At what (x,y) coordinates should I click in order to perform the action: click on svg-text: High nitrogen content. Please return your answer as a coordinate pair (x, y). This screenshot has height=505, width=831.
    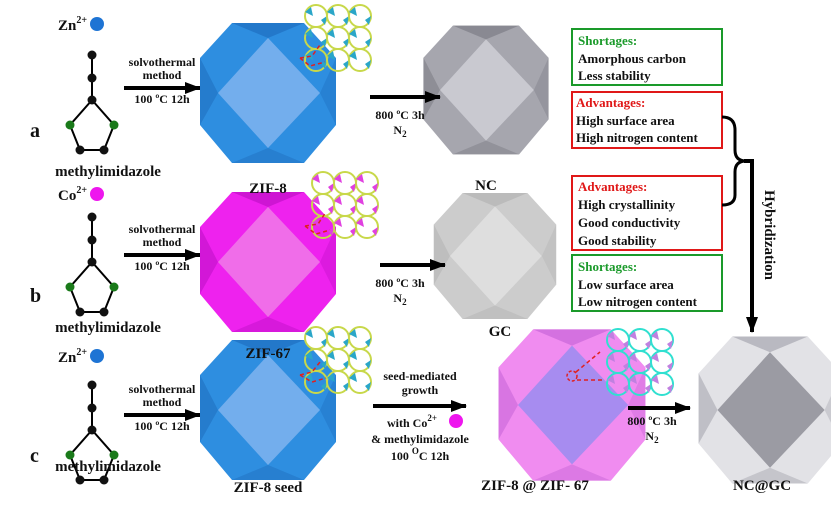
    Looking at the image, I should click on (637, 137).